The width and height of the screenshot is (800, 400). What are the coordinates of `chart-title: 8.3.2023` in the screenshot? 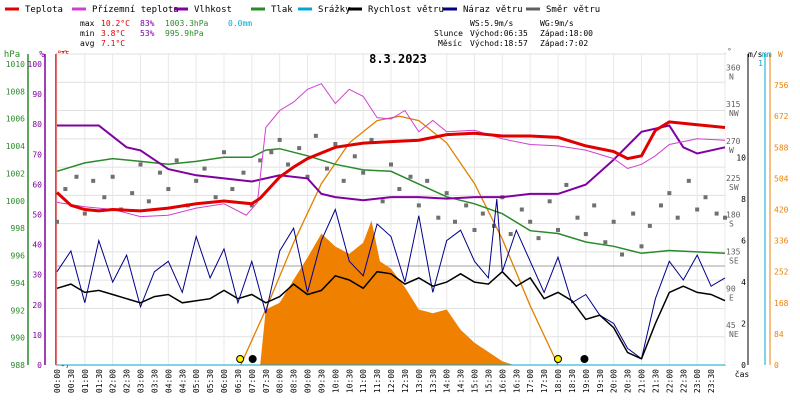 It's located at (398, 59).